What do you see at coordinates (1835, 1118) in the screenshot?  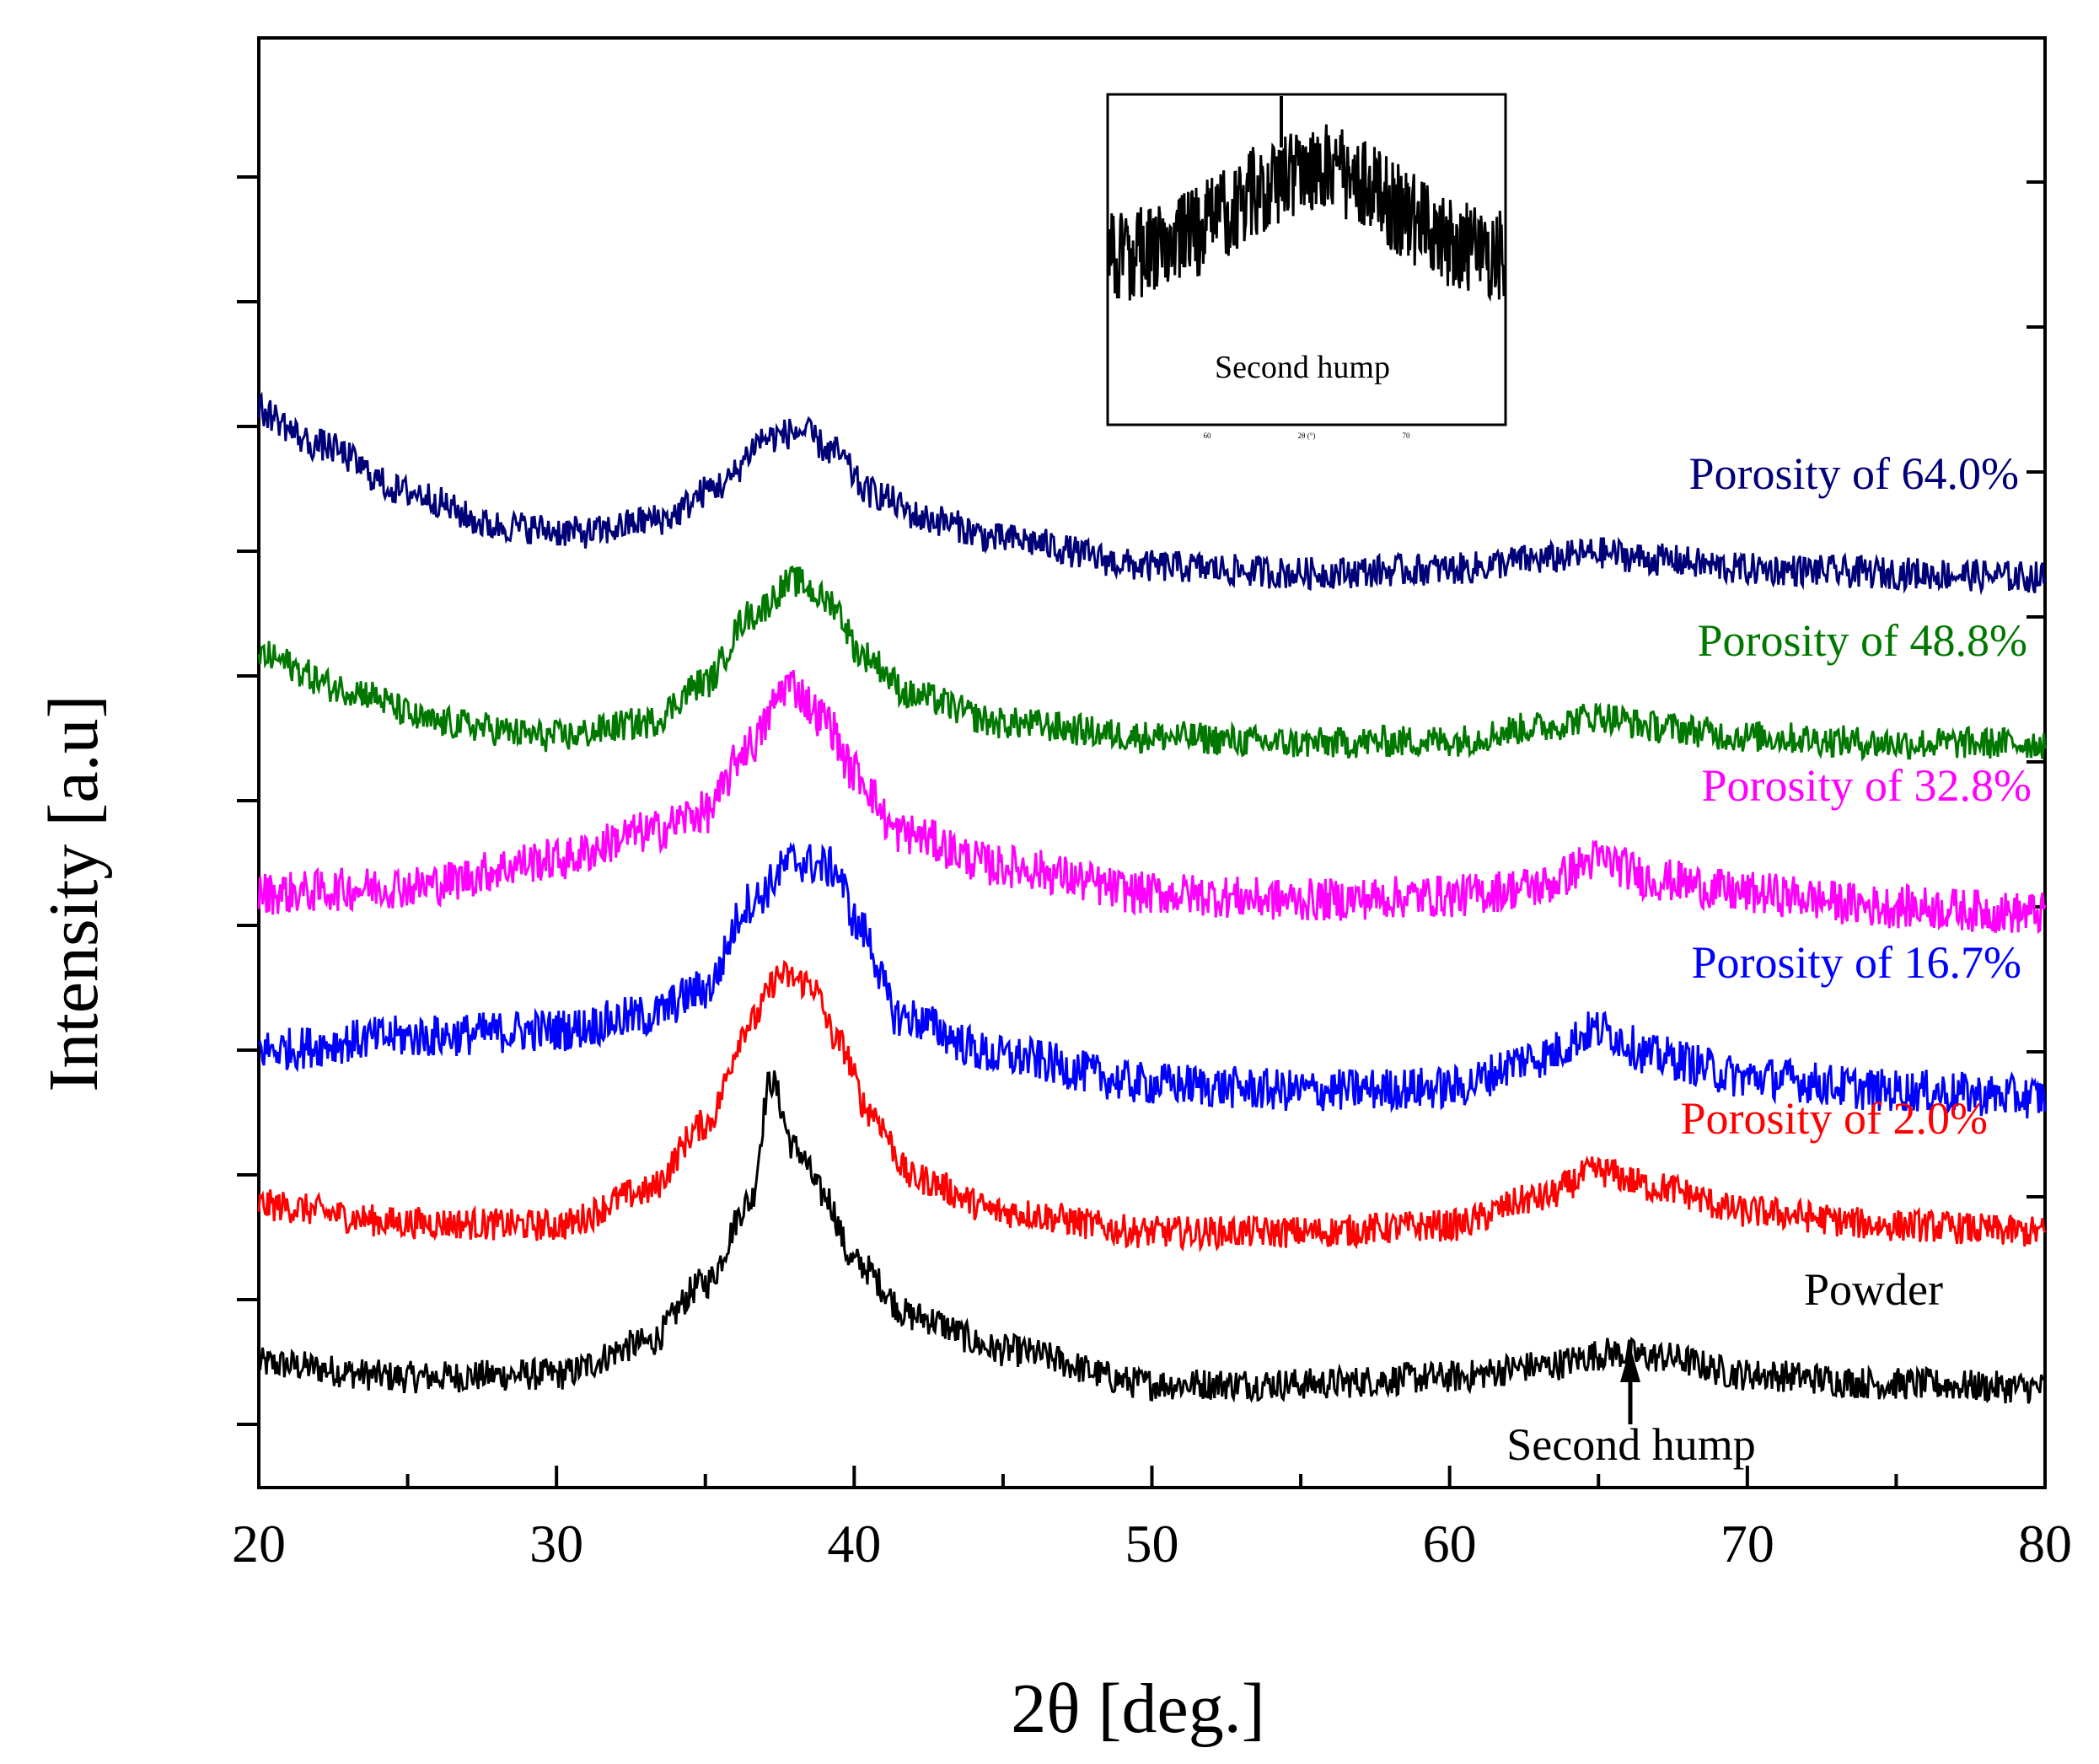 I see `series-label-2-0: Porosity of 2.0%` at bounding box center [1835, 1118].